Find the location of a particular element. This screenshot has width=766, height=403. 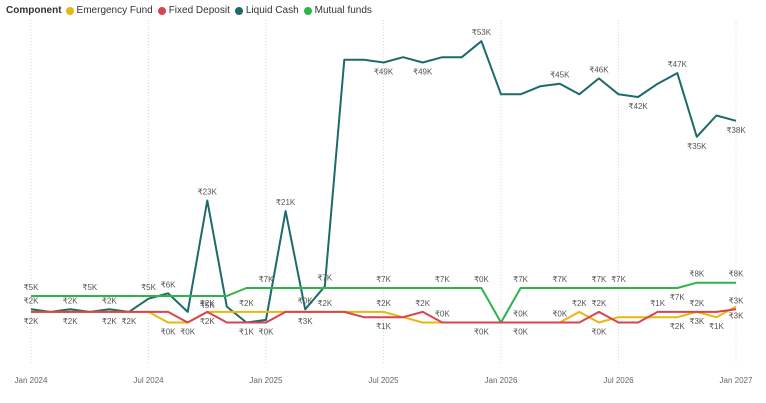

legend-item-mutual-funds: Mutual funds is located at coordinates (337, 10).